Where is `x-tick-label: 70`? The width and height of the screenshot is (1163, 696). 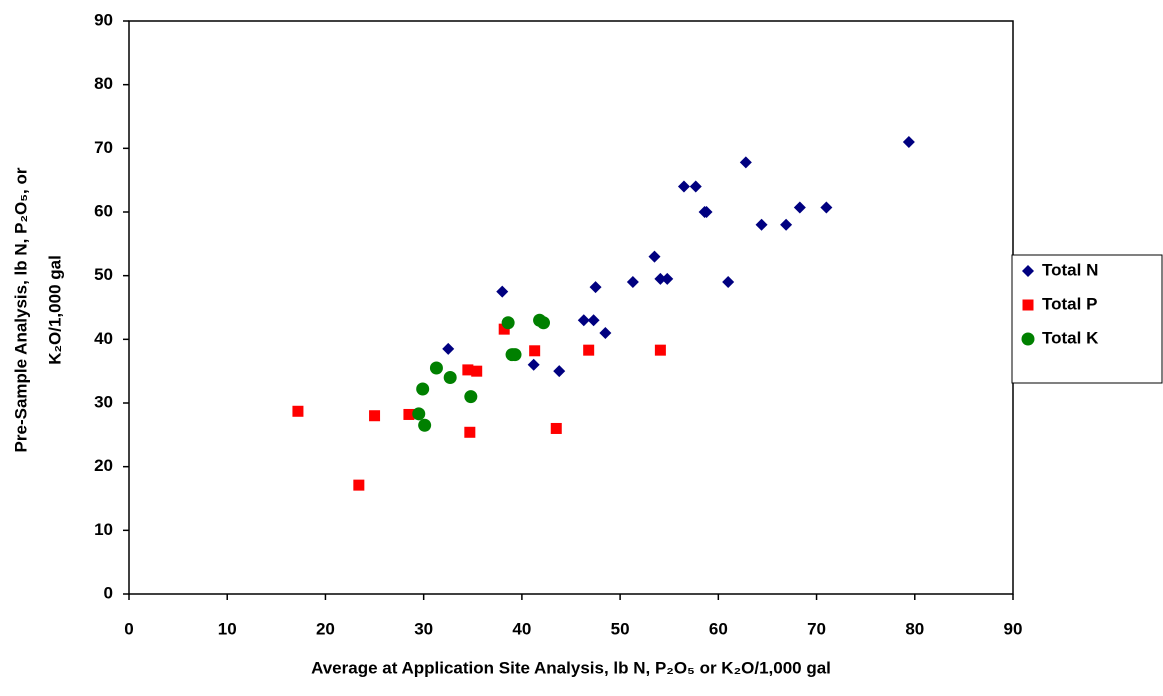 x-tick-label: 70 is located at coordinates (816, 628).